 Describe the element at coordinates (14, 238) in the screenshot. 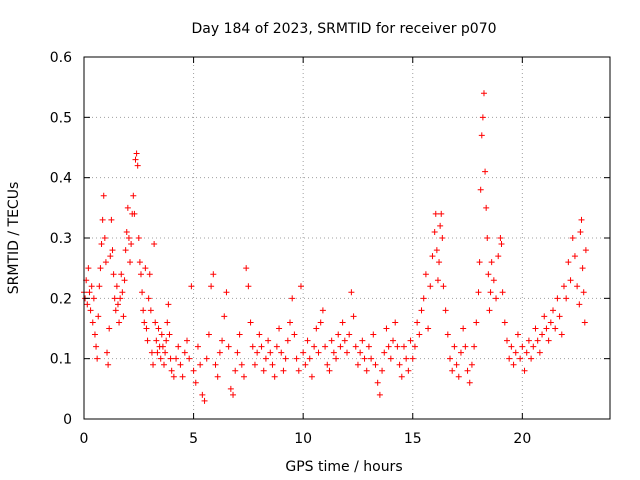

I see `y-axis-label: SRMTID / TECUs` at that location.